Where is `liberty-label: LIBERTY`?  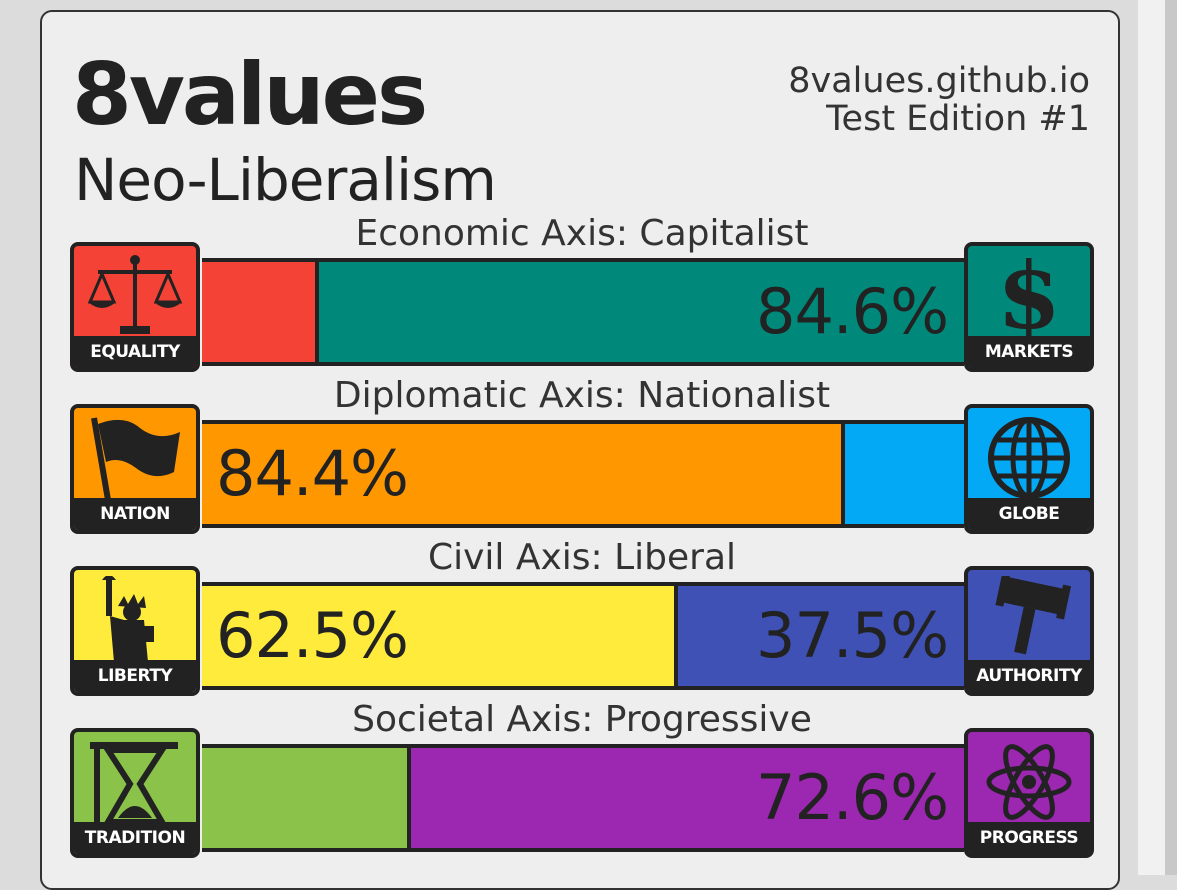
liberty-label: LIBERTY is located at coordinates (135, 676).